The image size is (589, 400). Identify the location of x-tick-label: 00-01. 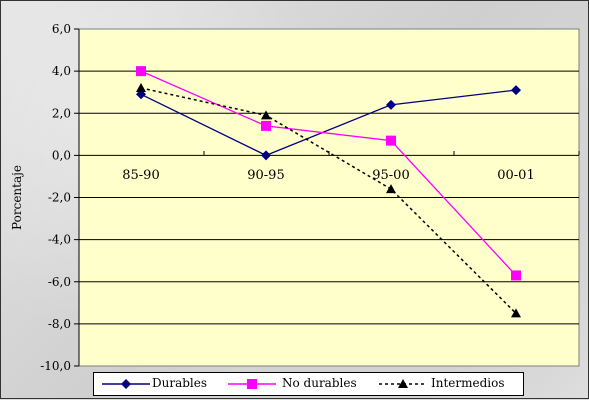
(515, 175).